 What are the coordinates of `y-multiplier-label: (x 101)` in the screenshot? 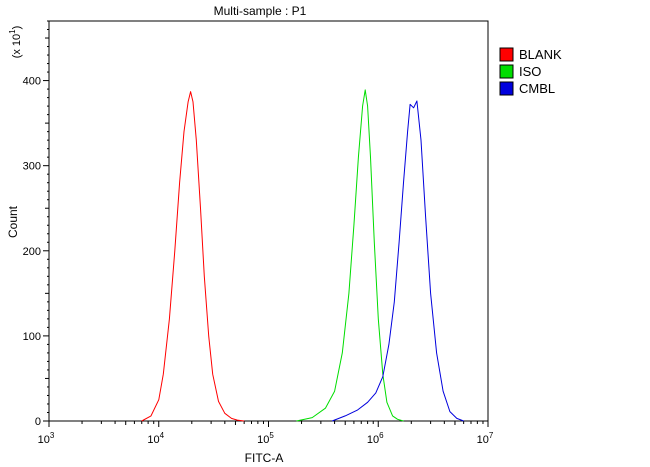 It's located at (15, 42).